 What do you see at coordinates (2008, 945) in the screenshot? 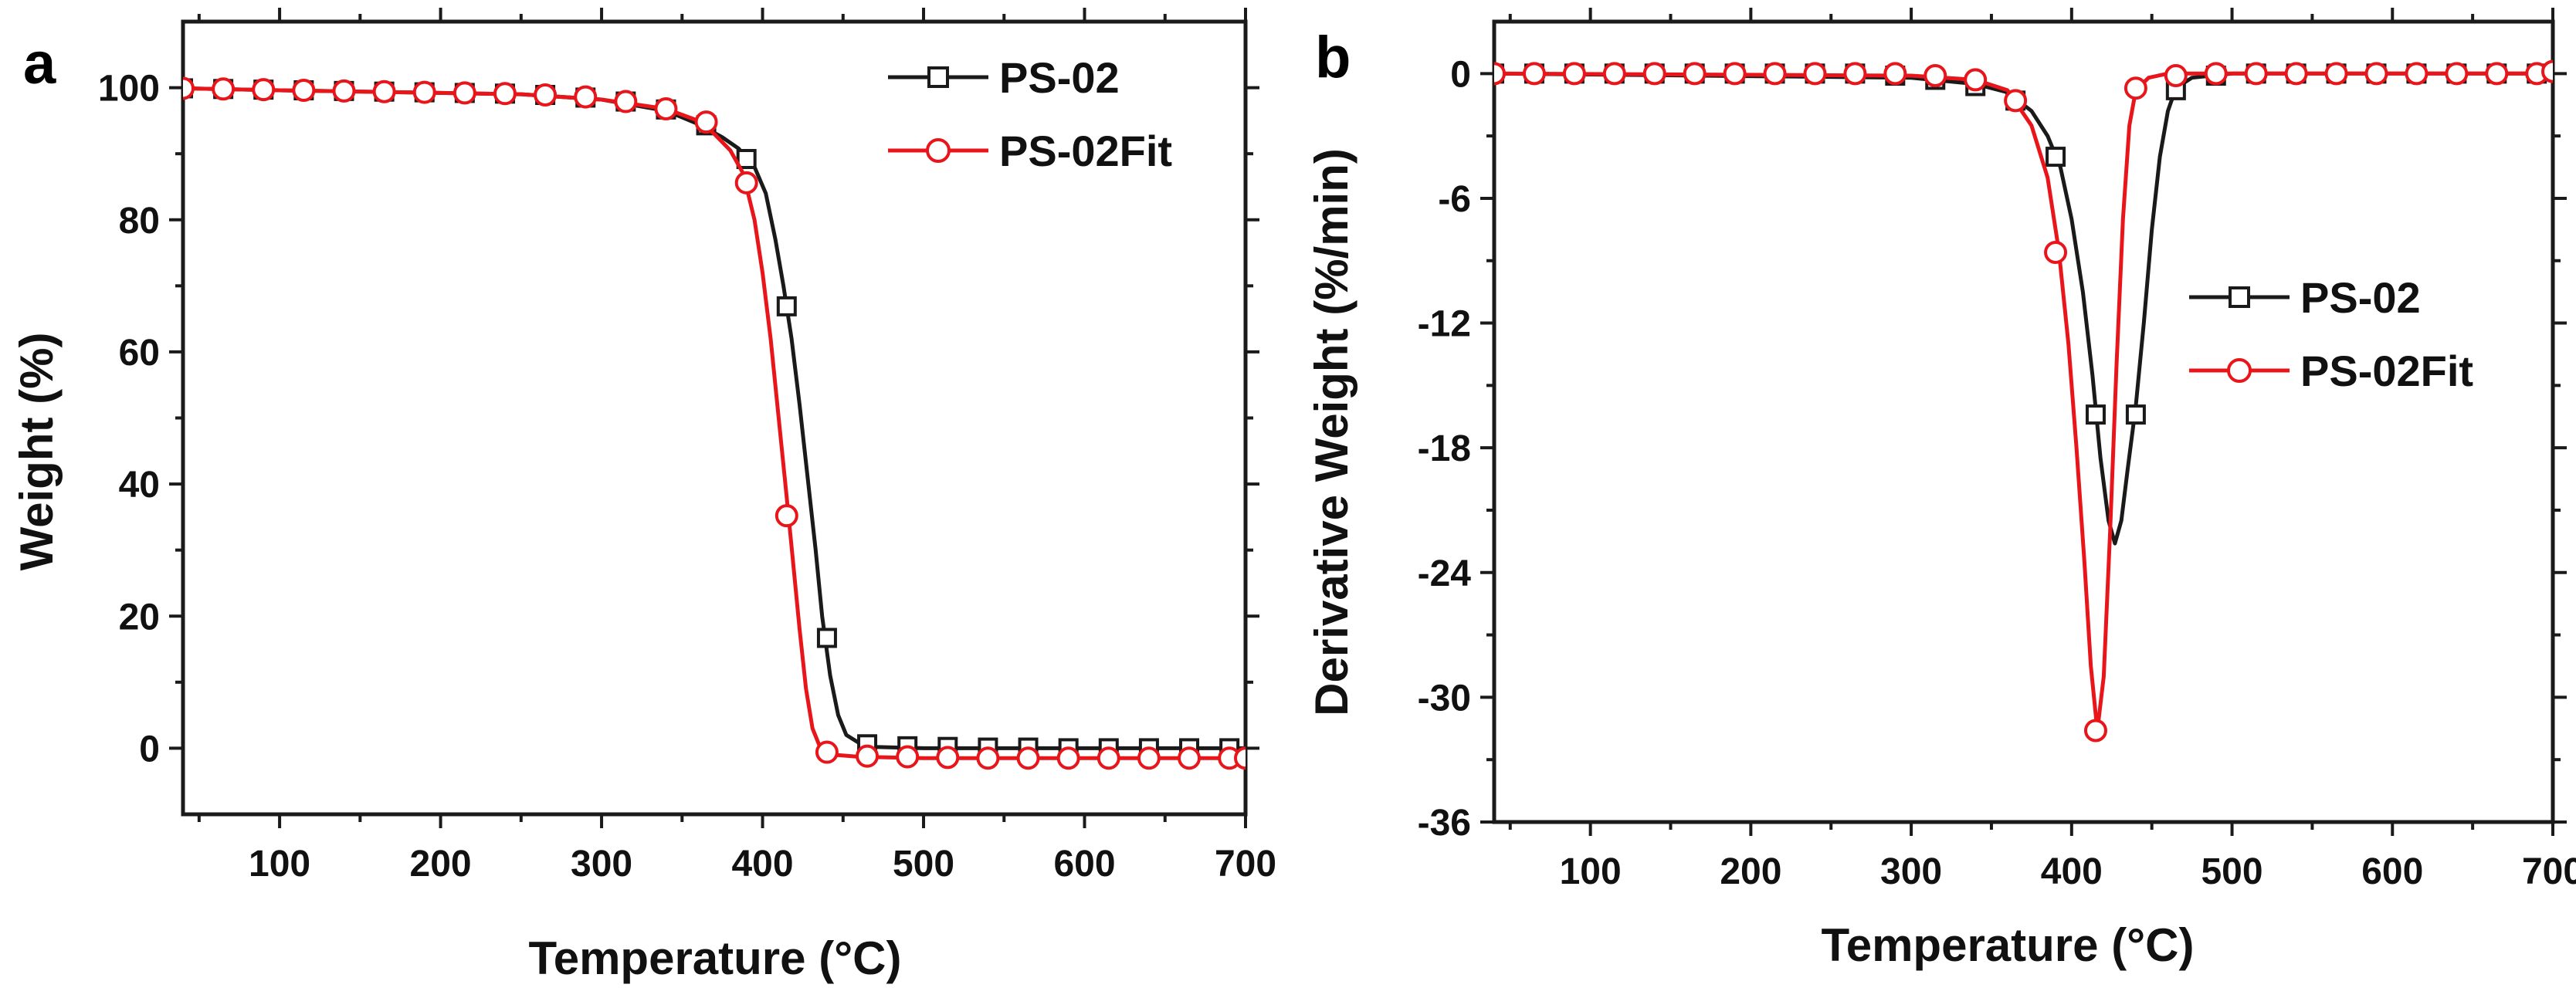
I see `panel-b-x-axis-title: Temperature (°C)` at bounding box center [2008, 945].